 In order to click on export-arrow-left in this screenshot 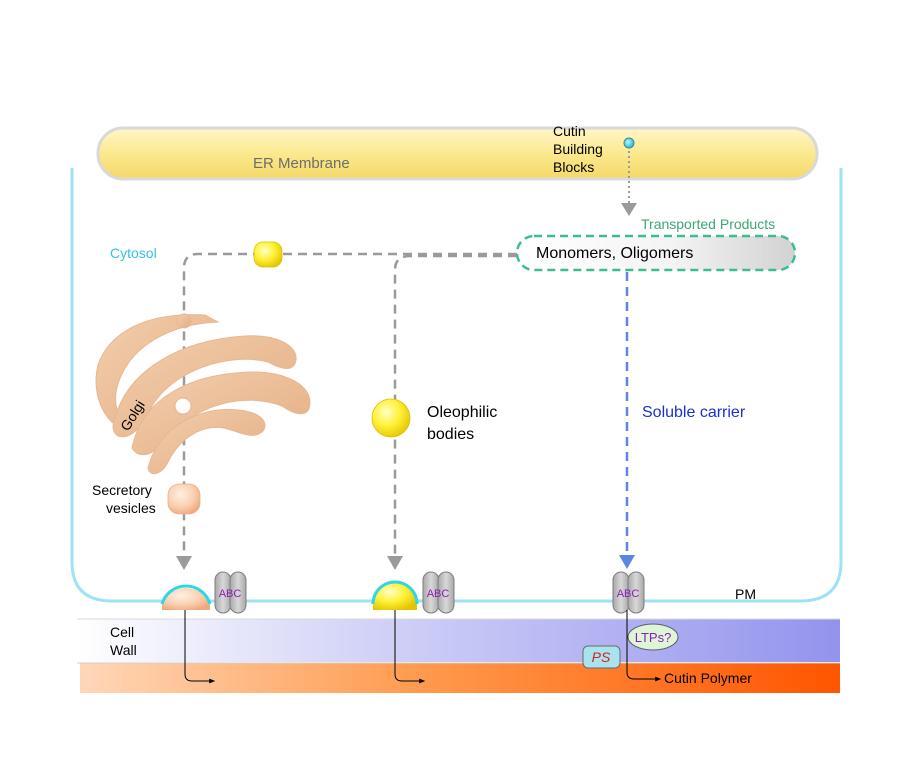, I will do `click(200, 647)`.